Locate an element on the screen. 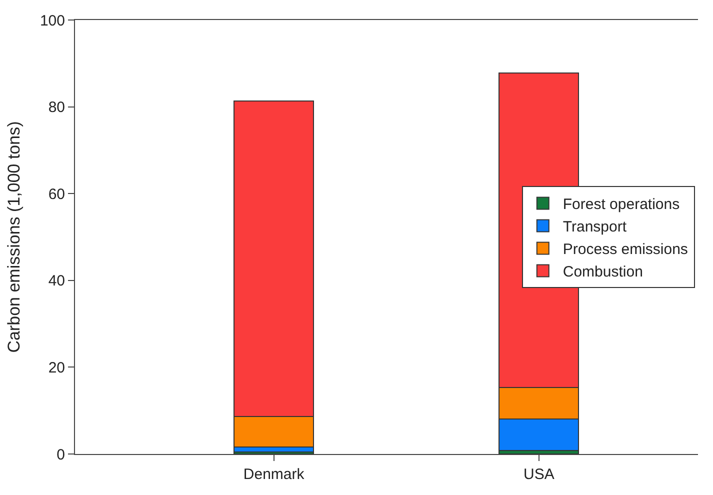 The height and width of the screenshot is (495, 713). legend-label: Combustion is located at coordinates (602, 272).